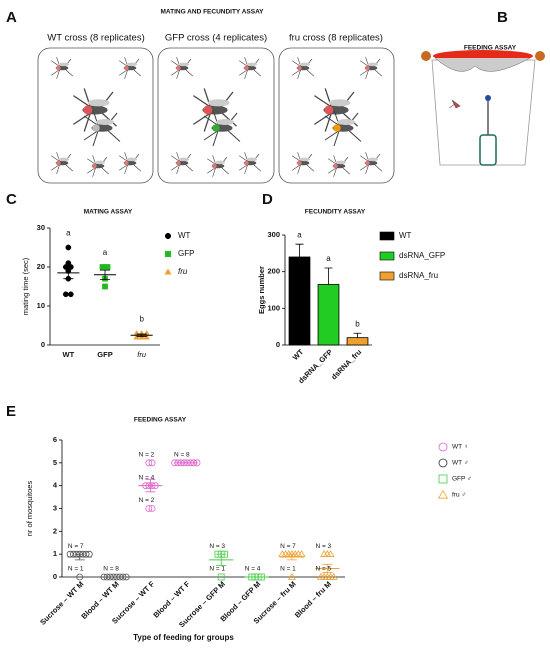  Describe the element at coordinates (273, 234) in the screenshot. I see `y-tick-label: 300` at that location.